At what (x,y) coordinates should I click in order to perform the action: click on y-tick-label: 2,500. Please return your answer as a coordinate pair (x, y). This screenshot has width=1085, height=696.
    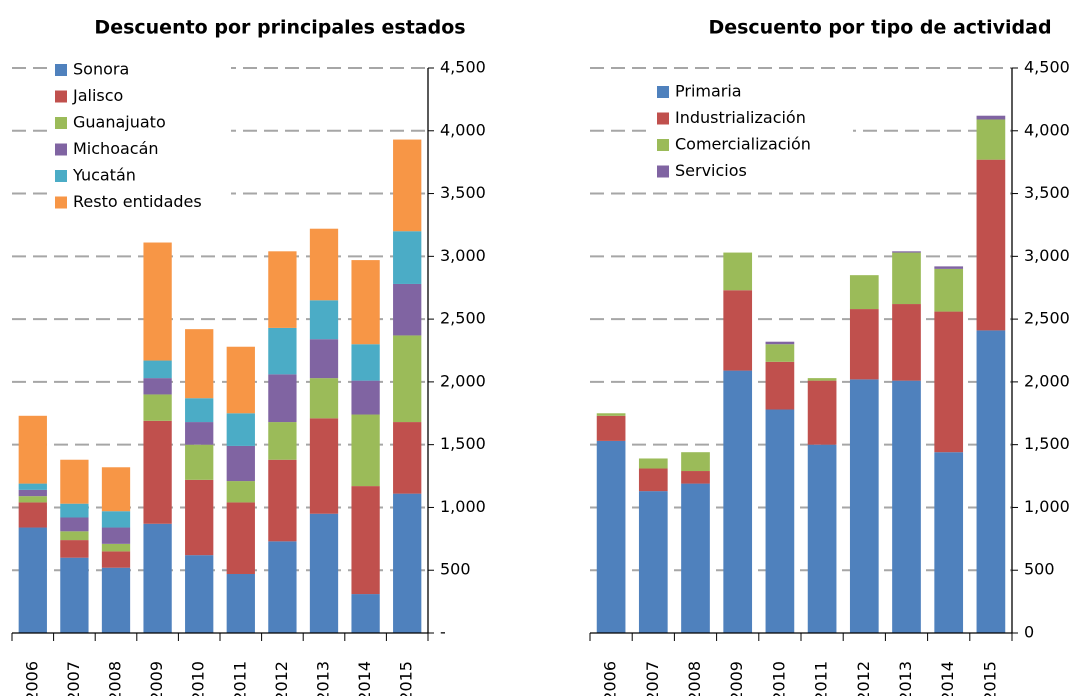
    Looking at the image, I should click on (1047, 318).